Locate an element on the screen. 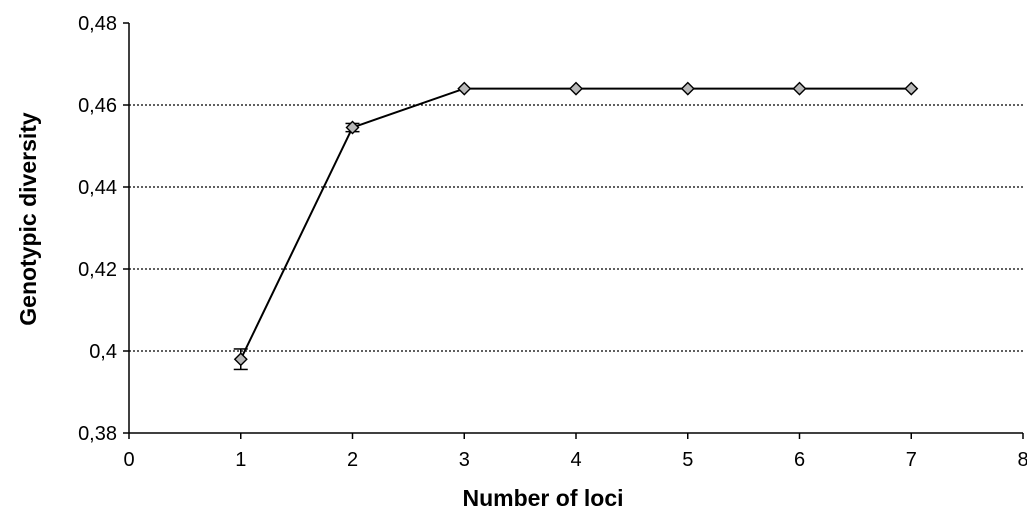  y-tick-label-3: 0,44 is located at coordinates (97, 188).